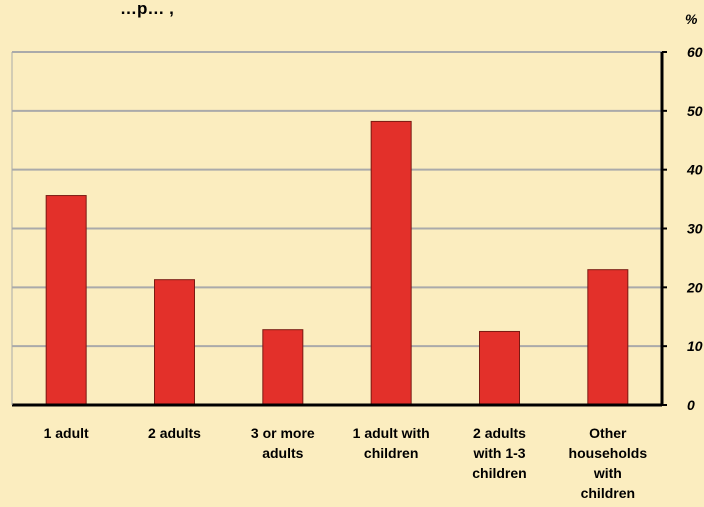 This screenshot has height=507, width=704. Describe the element at coordinates (691, 405) in the screenshot. I see `y-tick-label: 0` at that location.